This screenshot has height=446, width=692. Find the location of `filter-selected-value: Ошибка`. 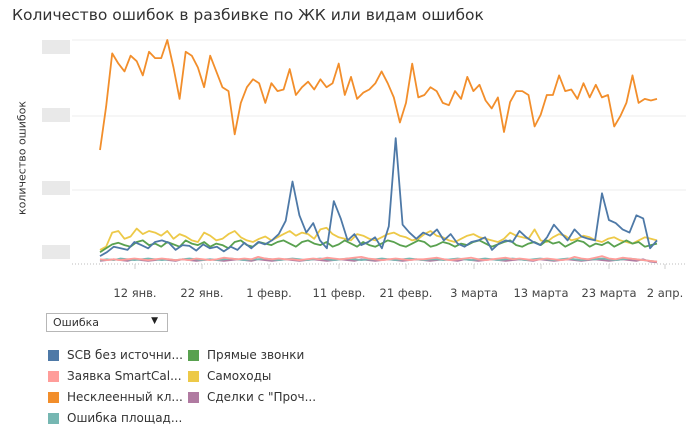

filter-selected-value: Ошибка is located at coordinates (76, 322).